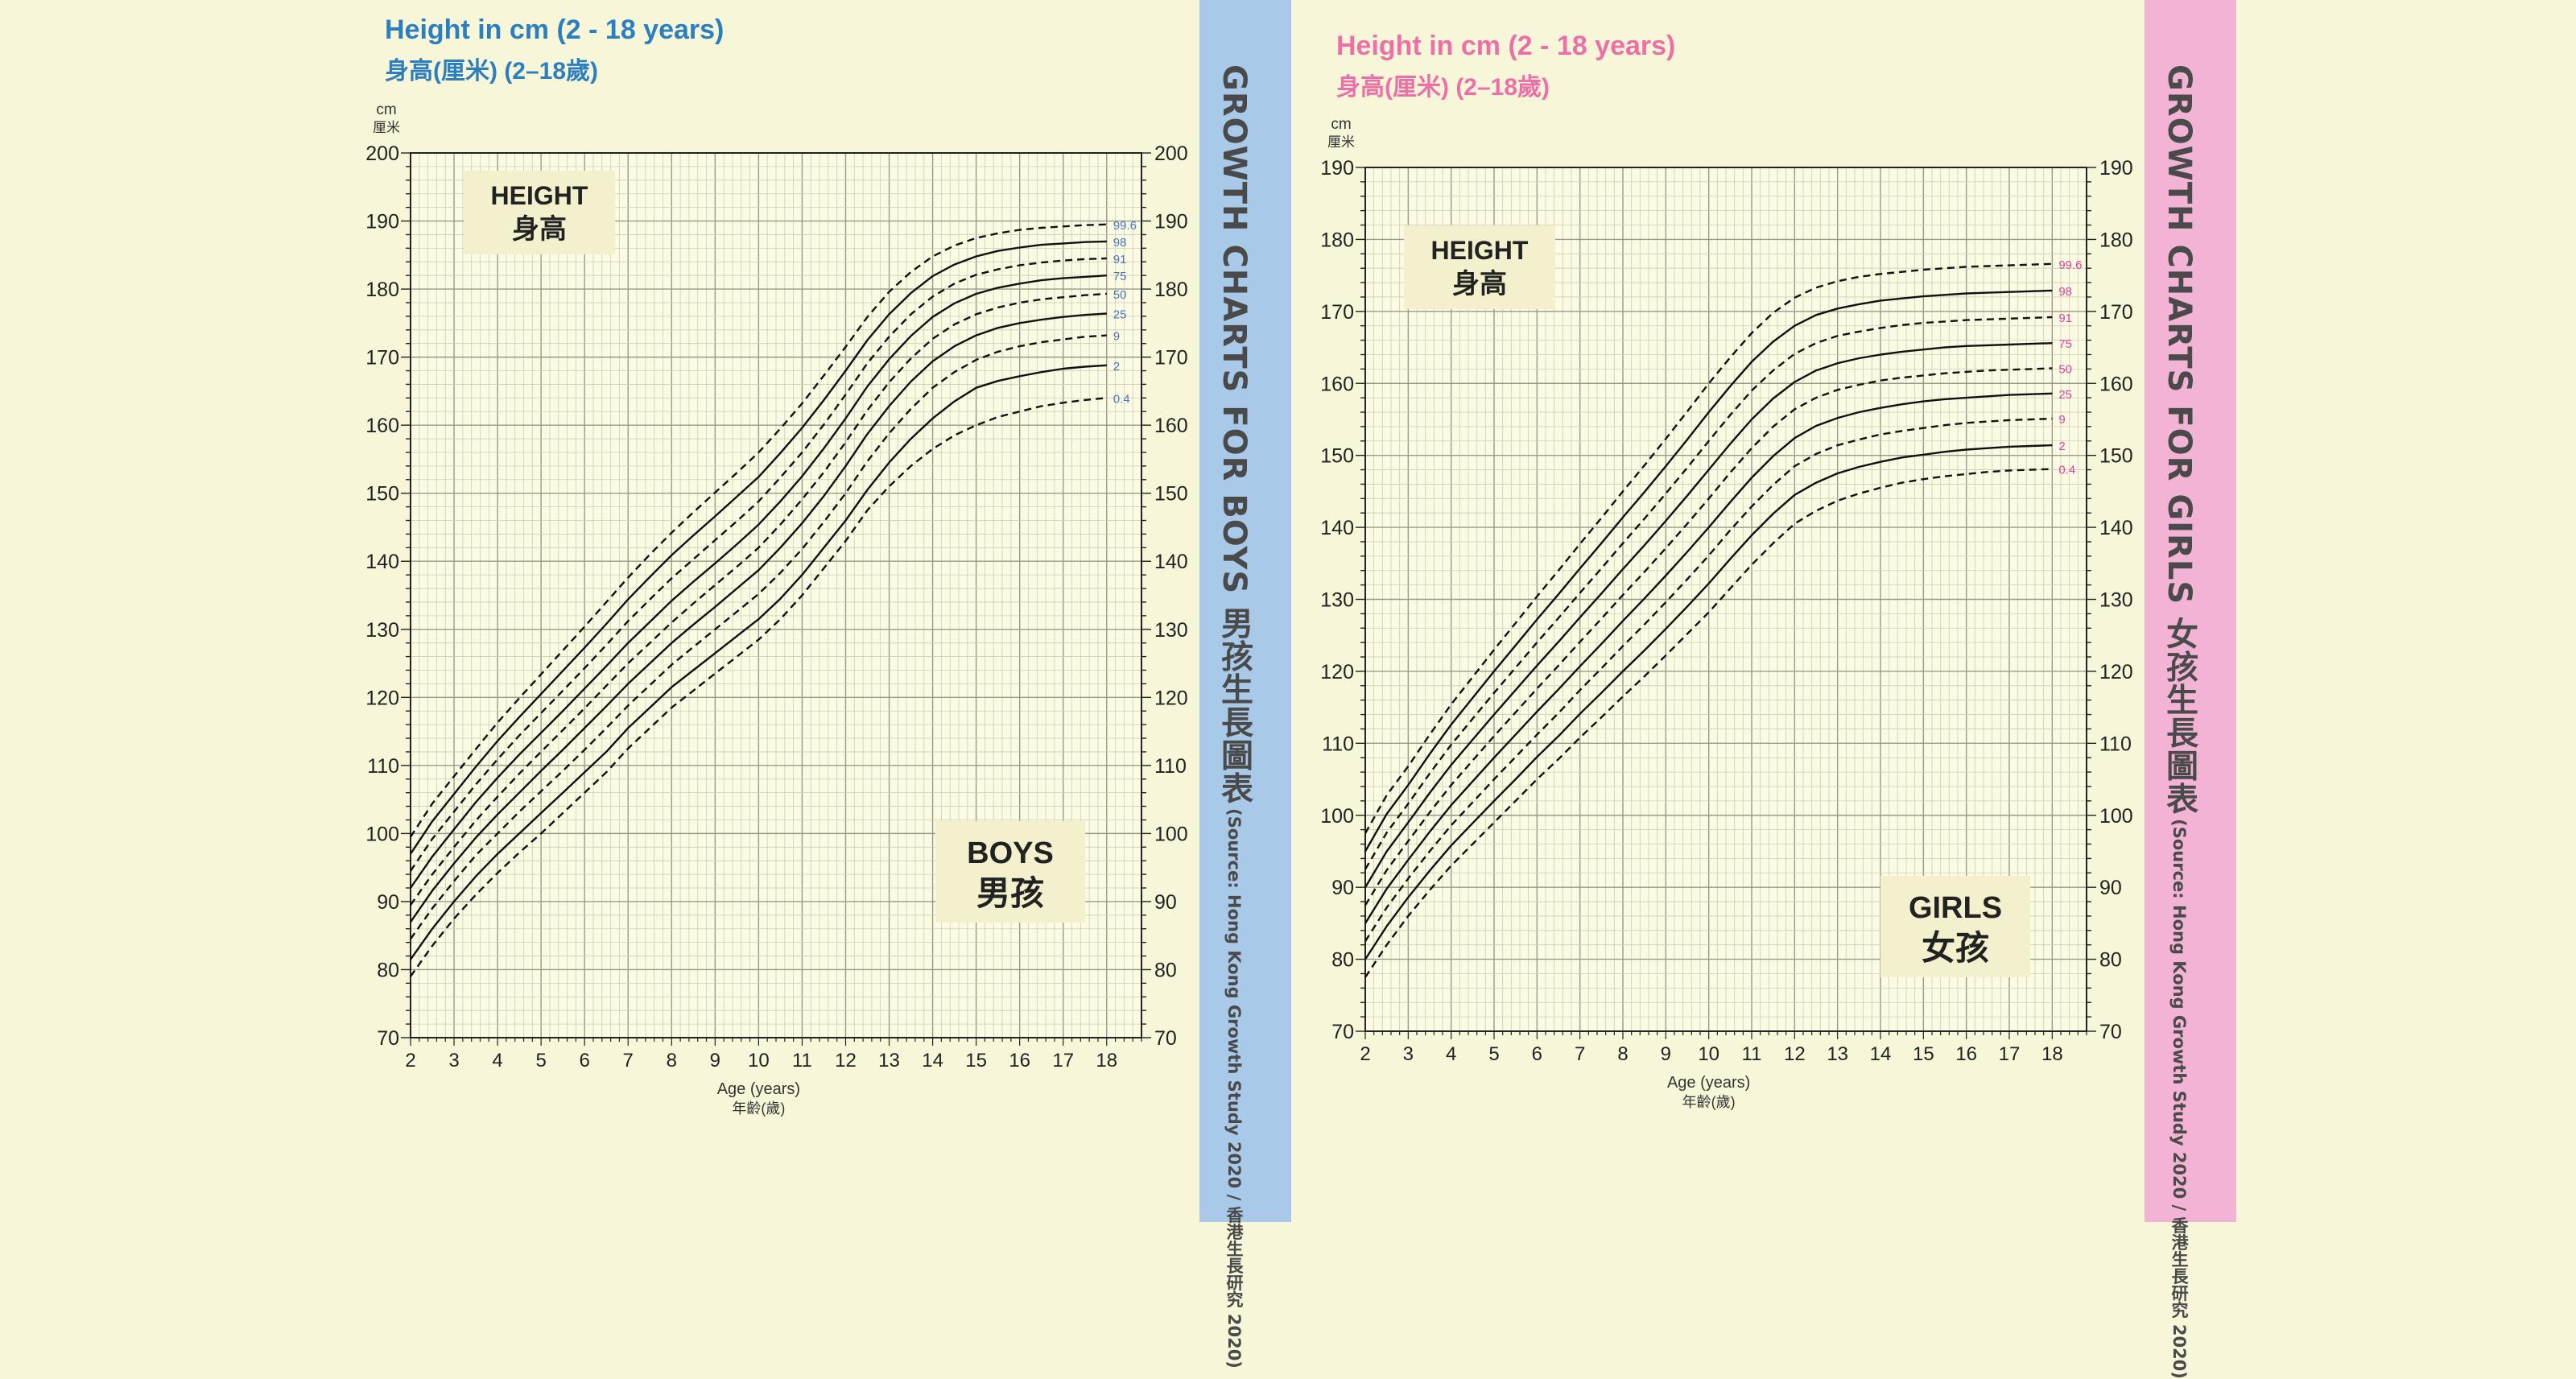 The height and width of the screenshot is (1379, 2576). Describe the element at coordinates (1010, 893) in the screenshot. I see `sex-label-zh: 男孩` at that location.